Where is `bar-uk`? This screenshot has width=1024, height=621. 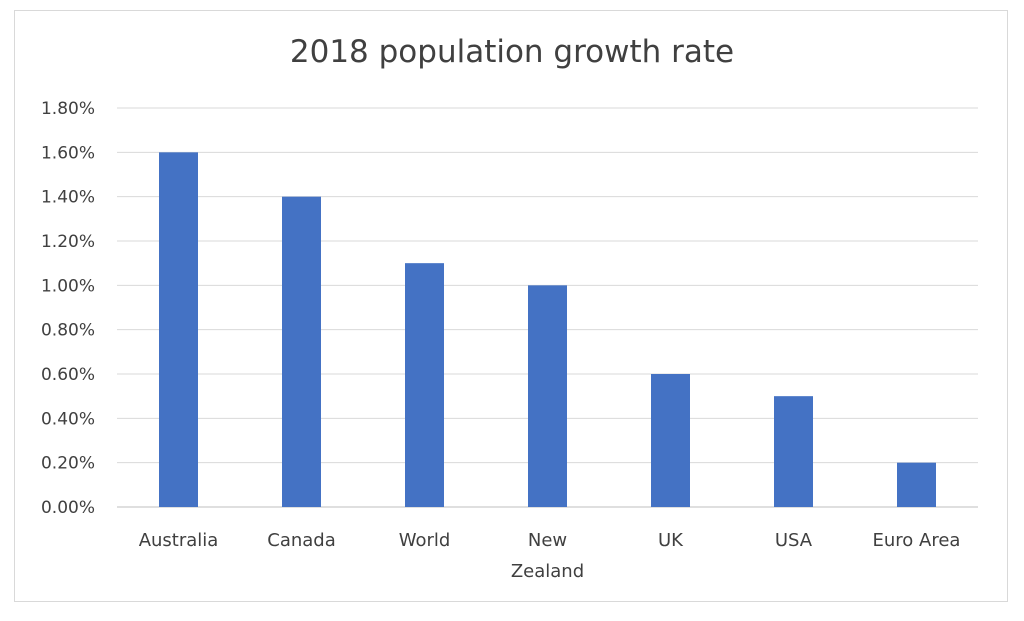 bar-uk is located at coordinates (670, 440).